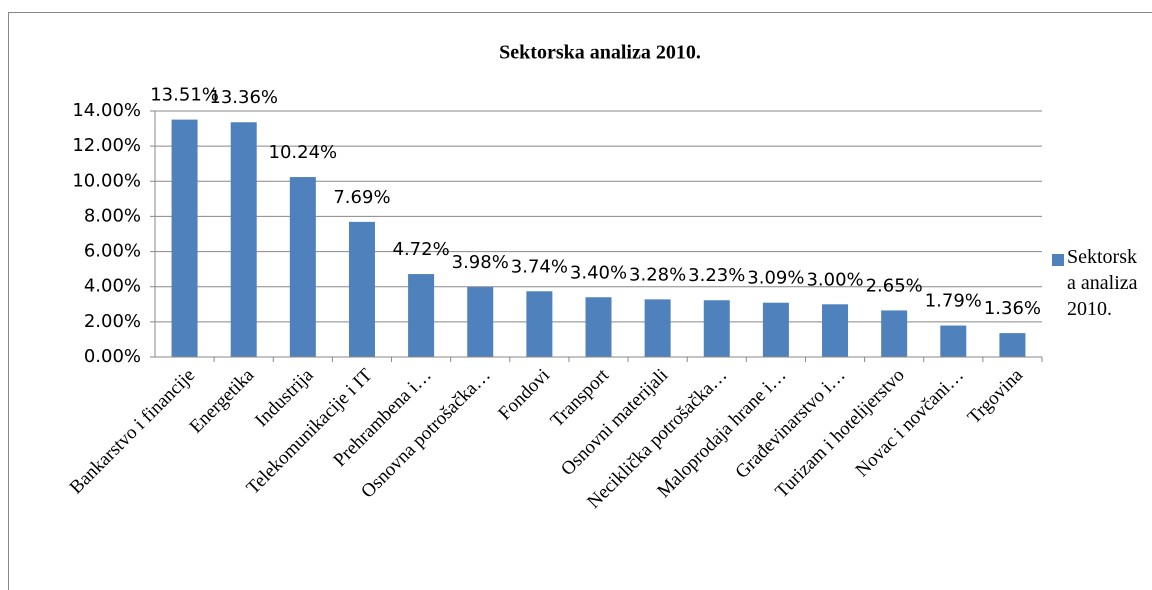  Describe the element at coordinates (243, 97) in the screenshot. I see `data-label: 13.36%` at that location.